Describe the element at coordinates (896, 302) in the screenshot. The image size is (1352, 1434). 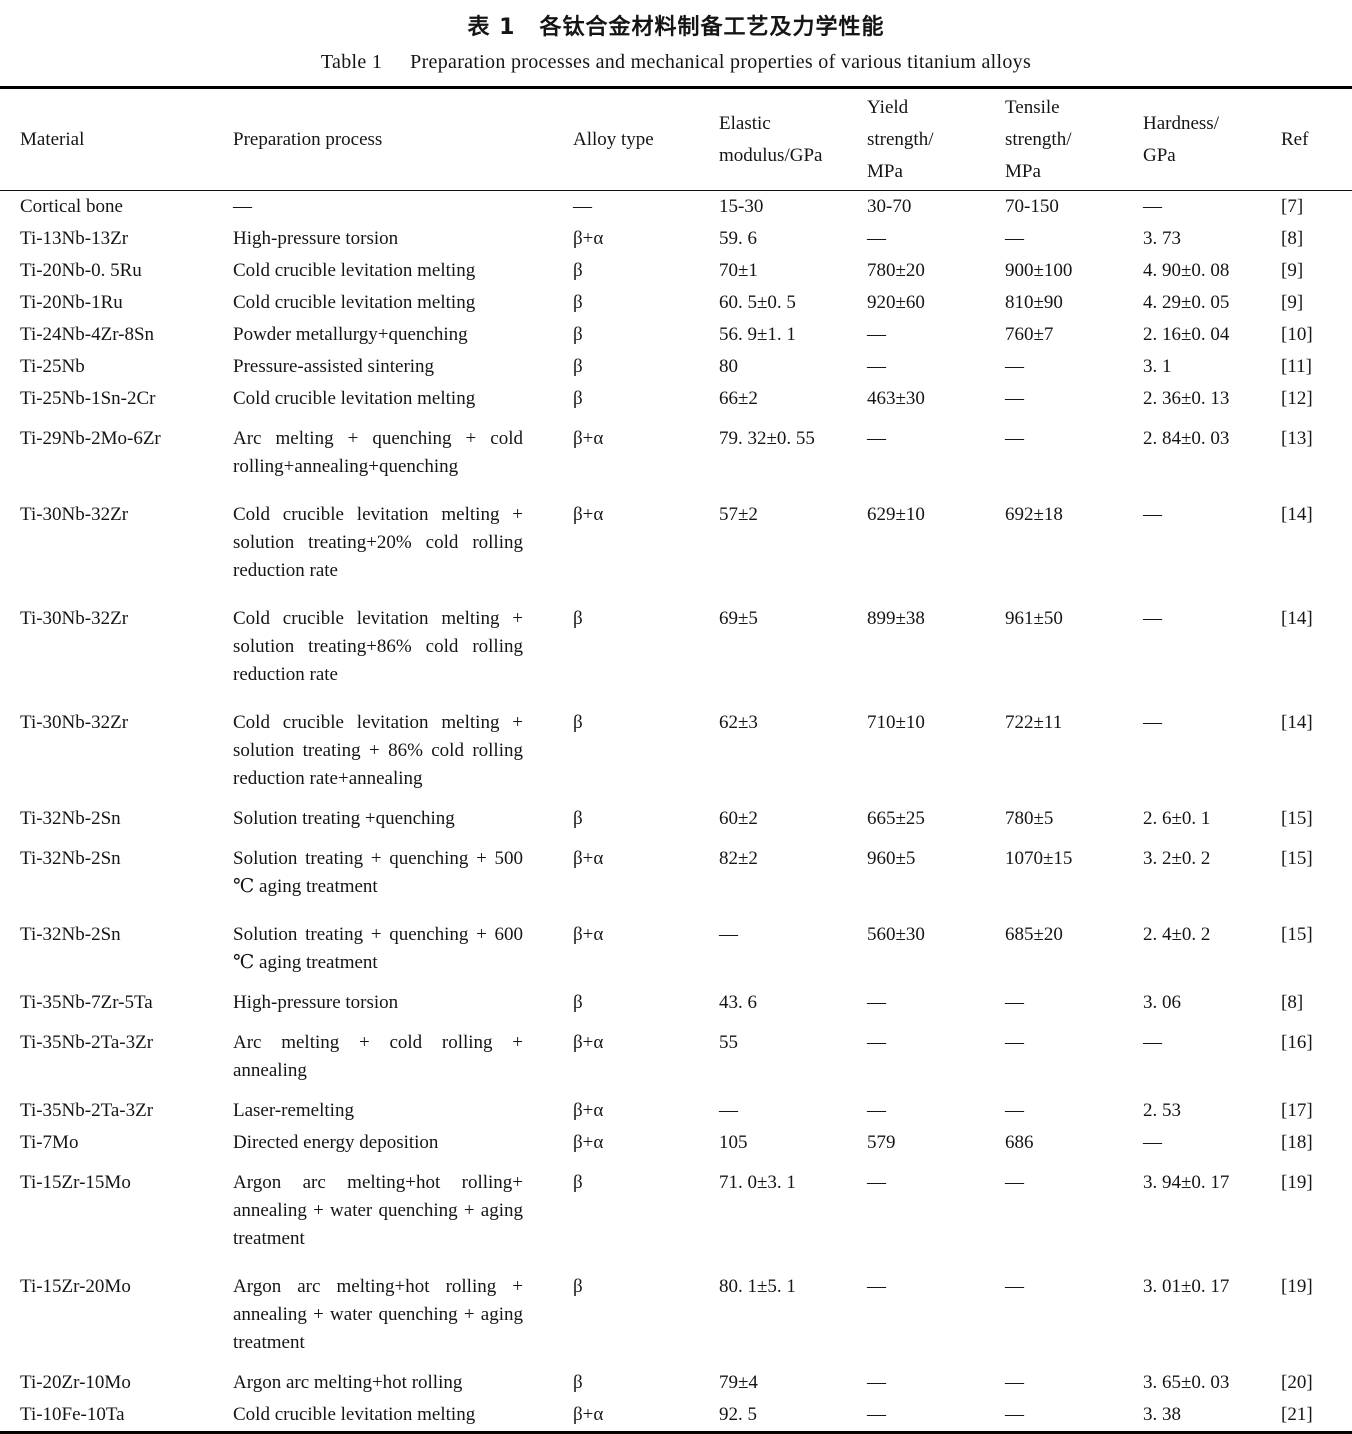
I see `cell-yield: 920±60` at that location.